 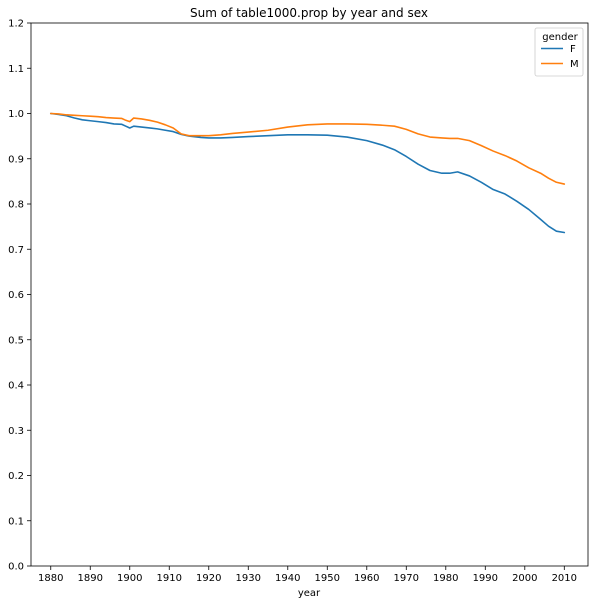 What do you see at coordinates (208, 578) in the screenshot?
I see `x-tick-label: 1920` at bounding box center [208, 578].